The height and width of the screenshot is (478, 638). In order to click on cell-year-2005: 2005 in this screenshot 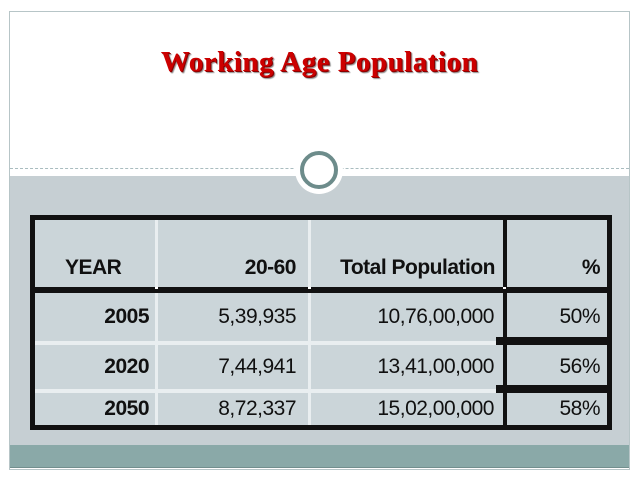, I will do `click(126, 316)`.